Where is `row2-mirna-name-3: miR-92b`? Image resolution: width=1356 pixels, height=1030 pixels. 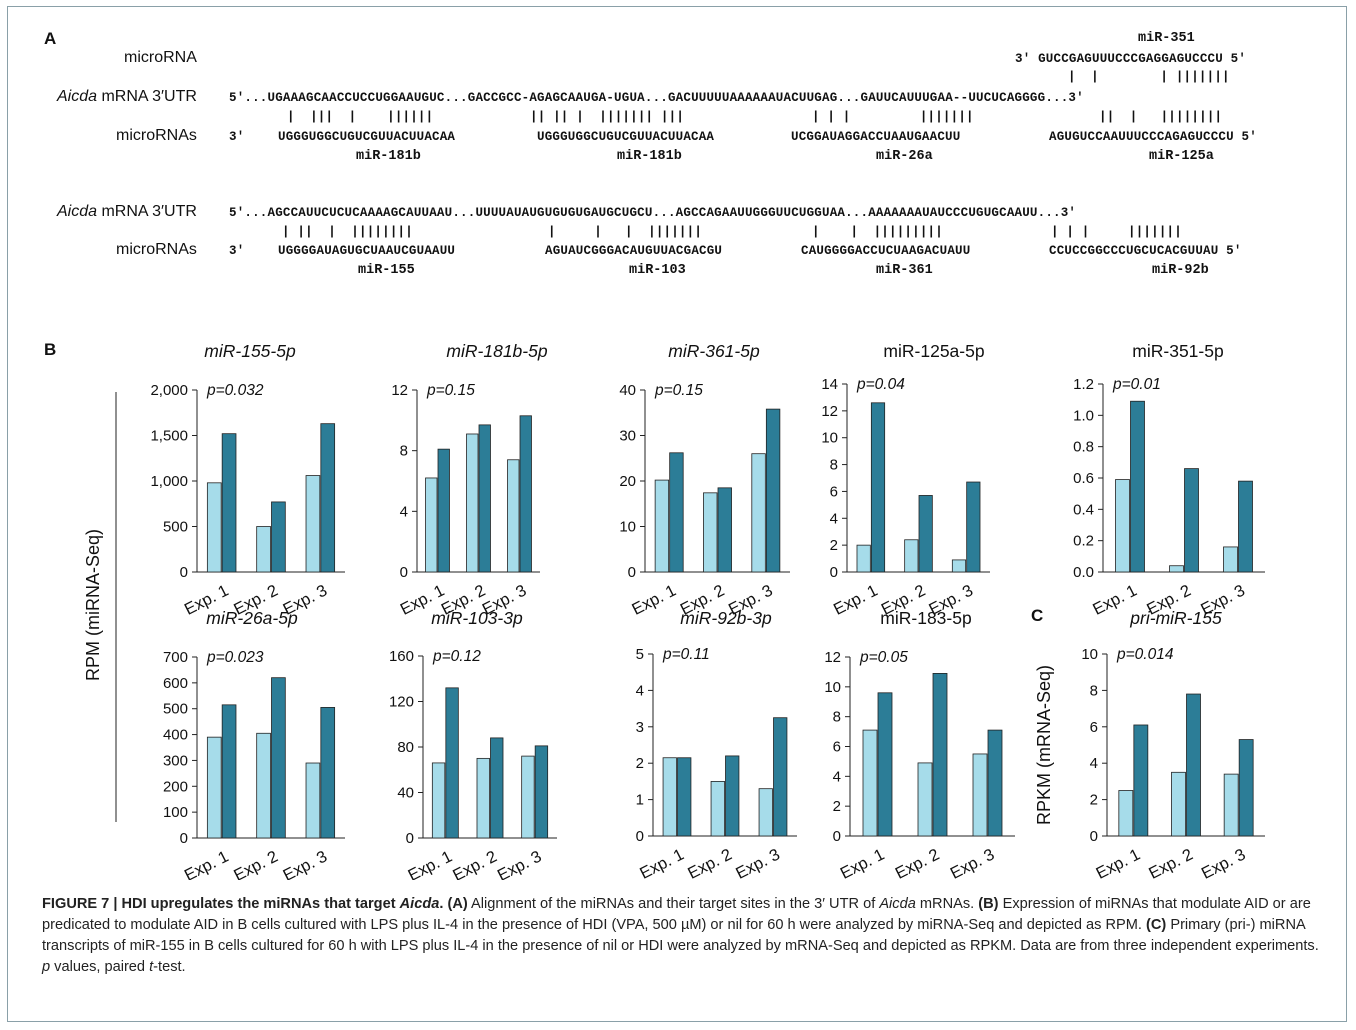
row2-mirna-name-3: miR-92b is located at coordinates (1180, 270).